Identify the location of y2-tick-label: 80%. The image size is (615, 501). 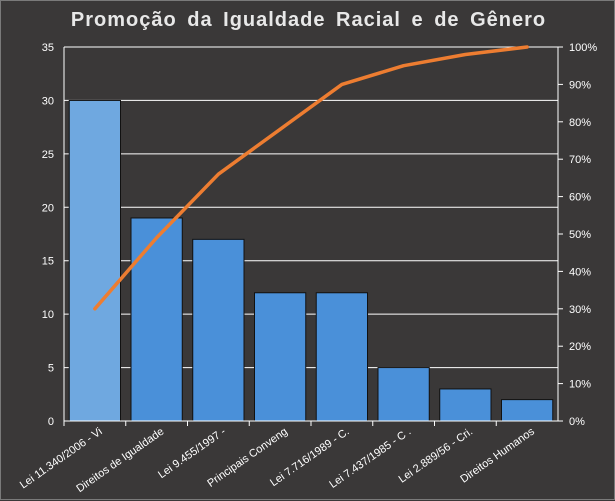
(580, 123).